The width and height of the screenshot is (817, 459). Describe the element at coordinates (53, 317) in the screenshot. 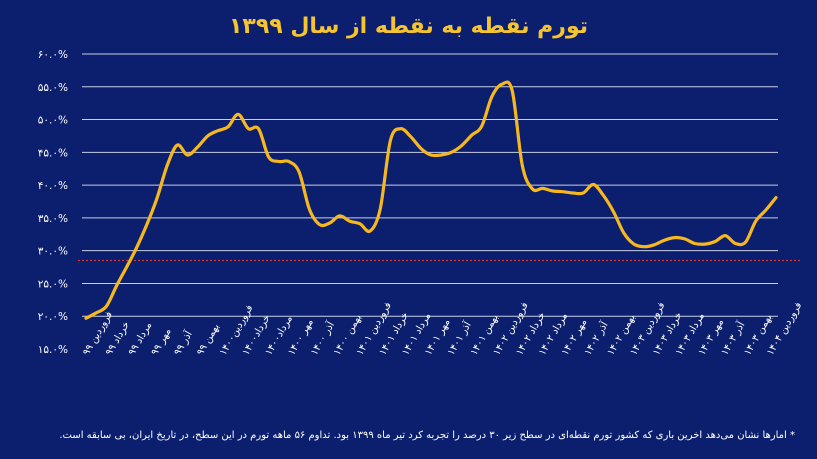

I see `y-tick-label: ۲۰.۰%` at that location.